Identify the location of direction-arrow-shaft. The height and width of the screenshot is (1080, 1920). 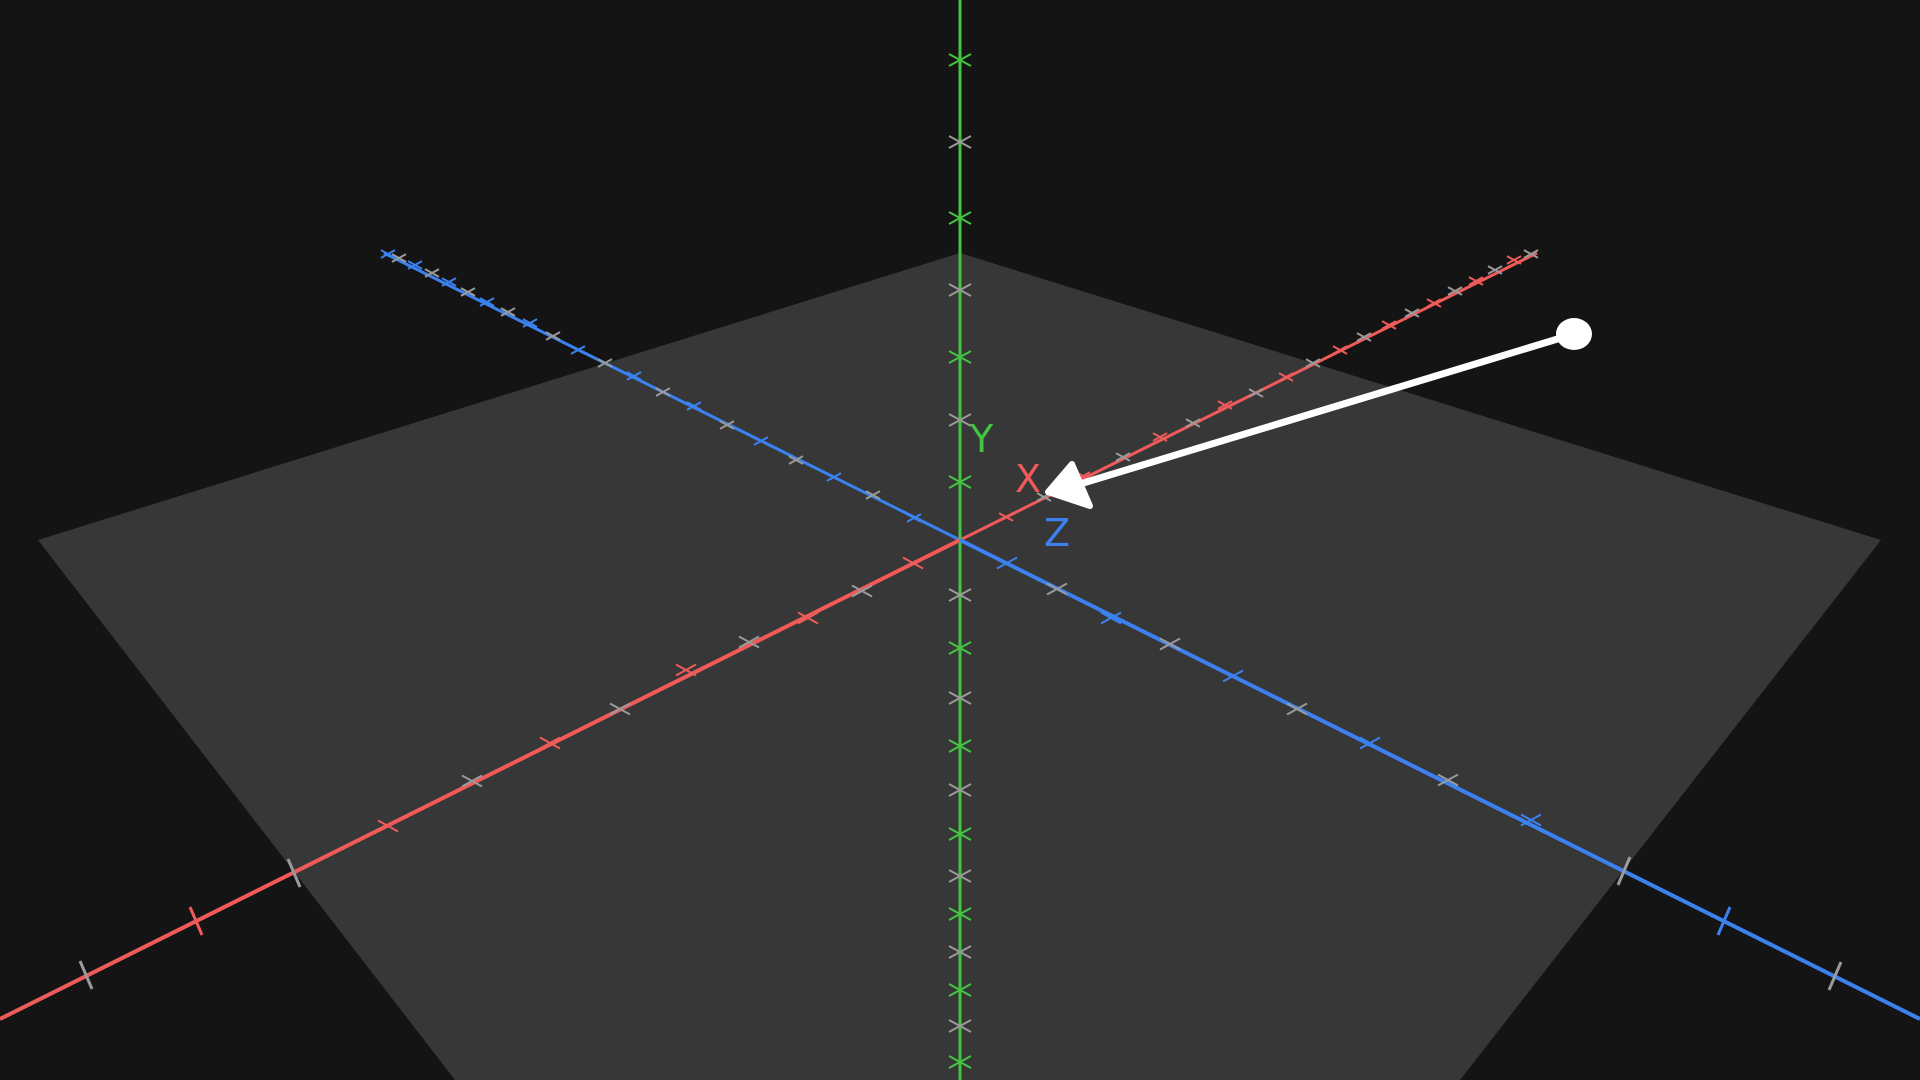
(1327, 409).